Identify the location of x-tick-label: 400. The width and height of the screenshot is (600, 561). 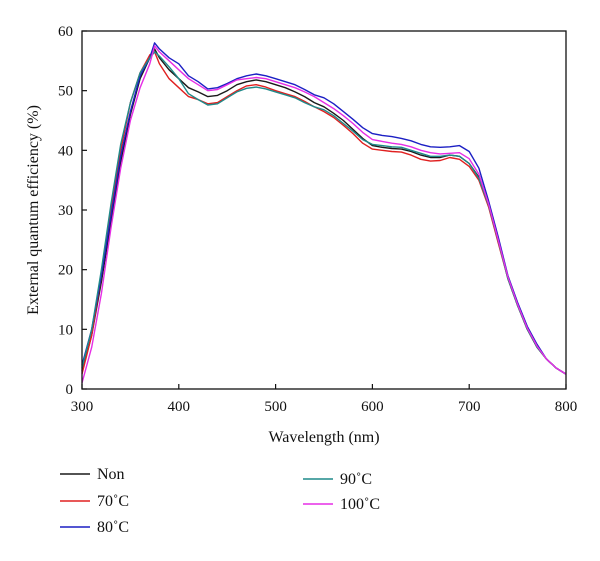
(179, 407).